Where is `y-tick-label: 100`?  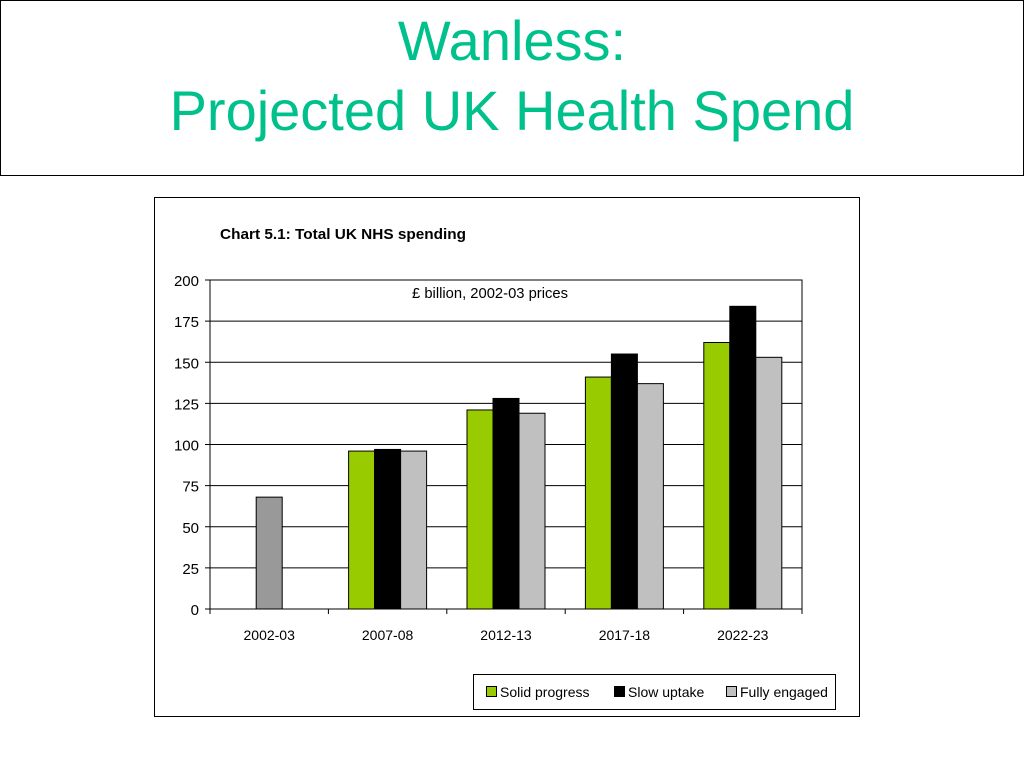
y-tick-label: 100 is located at coordinates (186, 446).